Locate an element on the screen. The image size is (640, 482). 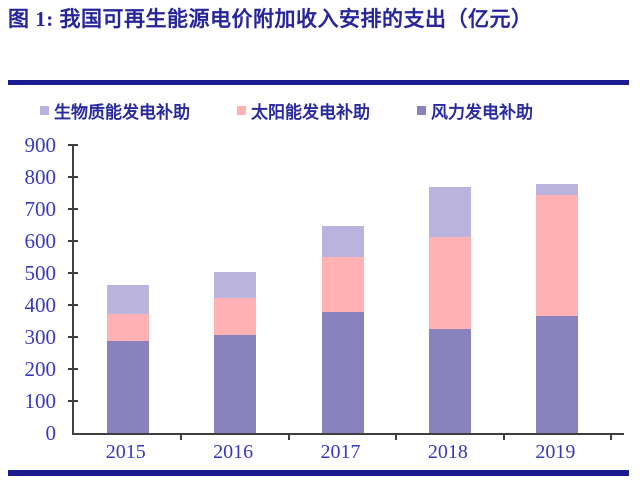
stacked-bar-2018 is located at coordinates (449, 310).